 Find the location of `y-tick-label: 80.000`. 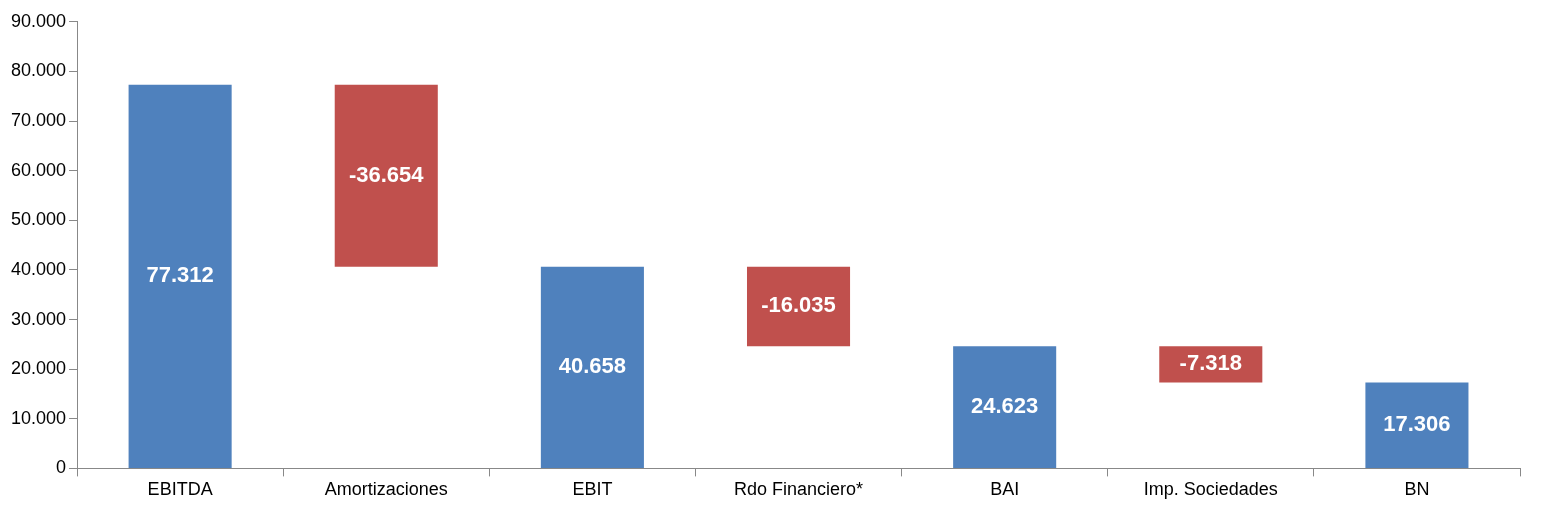

y-tick-label: 80.000 is located at coordinates (38, 70).